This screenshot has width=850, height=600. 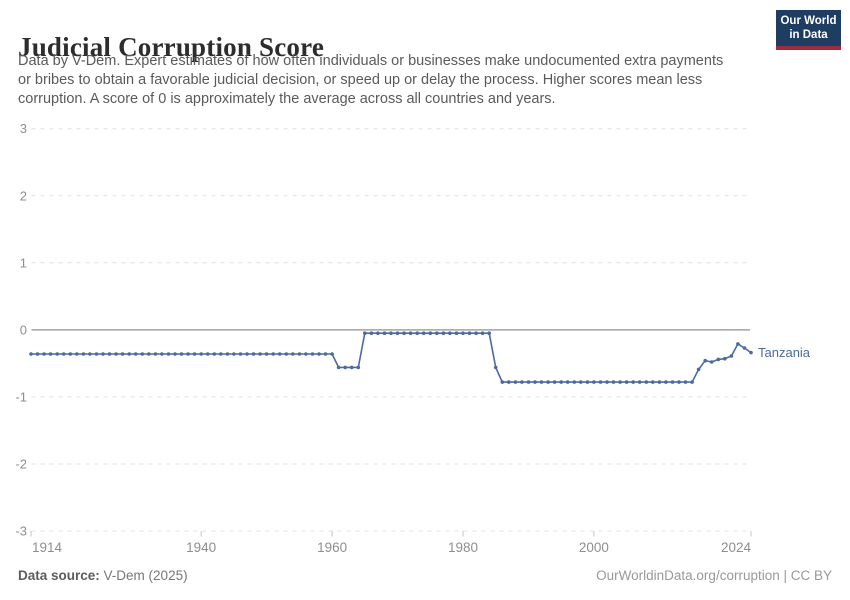 What do you see at coordinates (784, 352) in the screenshot?
I see `entity-label: Tanzania` at bounding box center [784, 352].